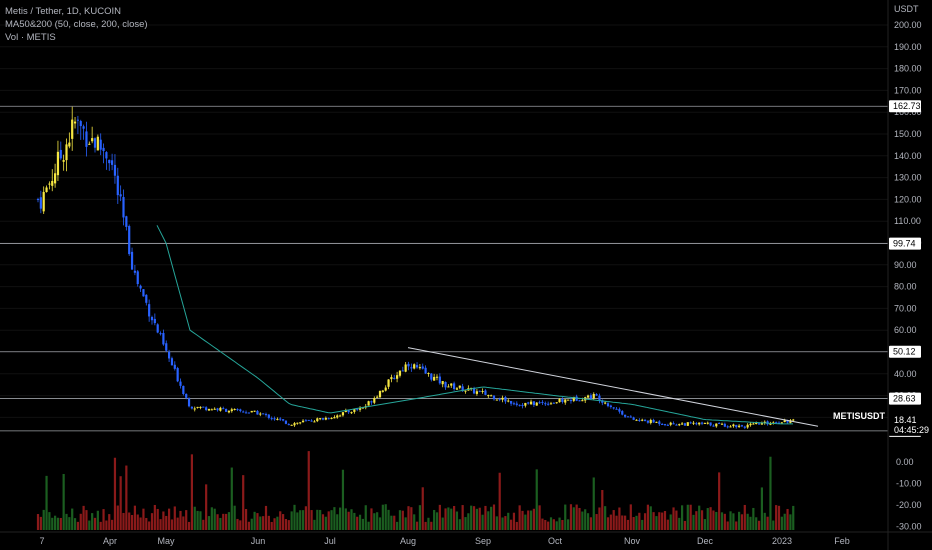 Image resolution: width=932 pixels, height=550 pixels. What do you see at coordinates (330, 541) in the screenshot?
I see `time-axis-label: Jul` at bounding box center [330, 541].